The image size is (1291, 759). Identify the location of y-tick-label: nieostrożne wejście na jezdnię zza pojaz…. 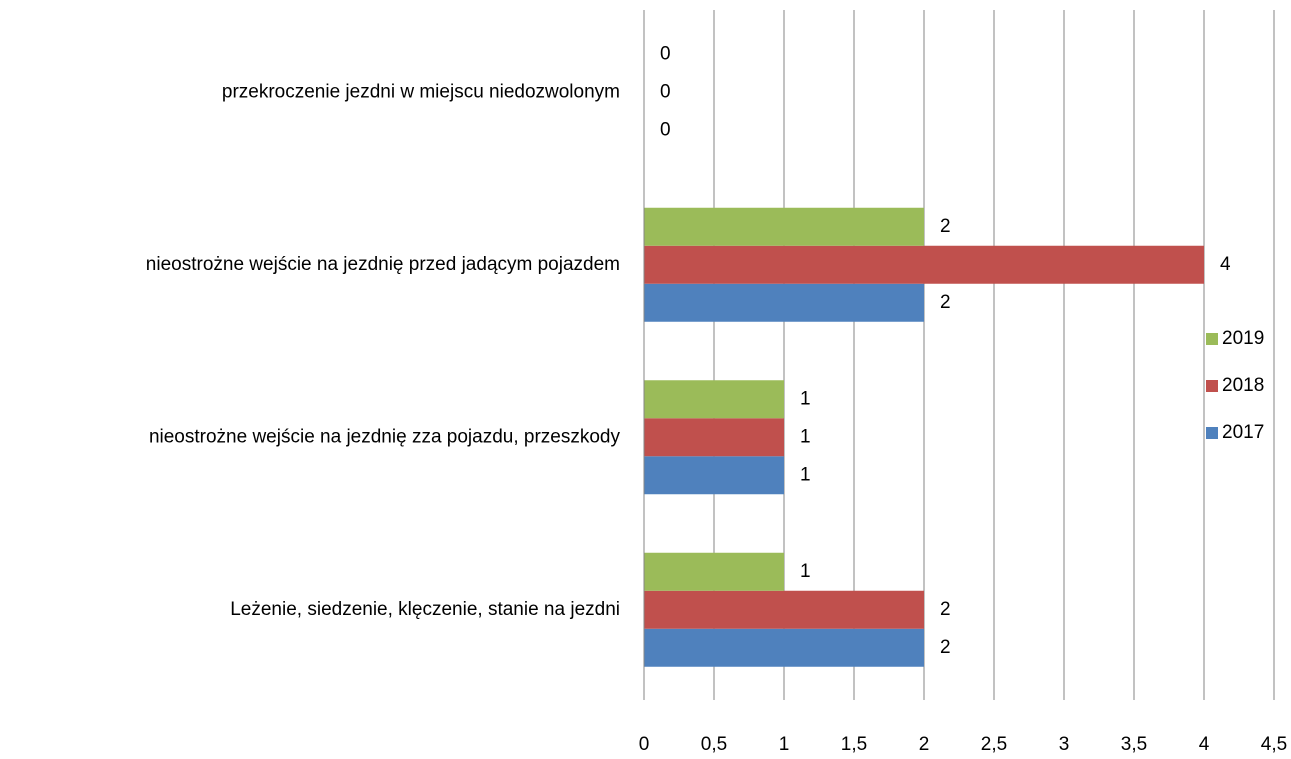
(385, 436).